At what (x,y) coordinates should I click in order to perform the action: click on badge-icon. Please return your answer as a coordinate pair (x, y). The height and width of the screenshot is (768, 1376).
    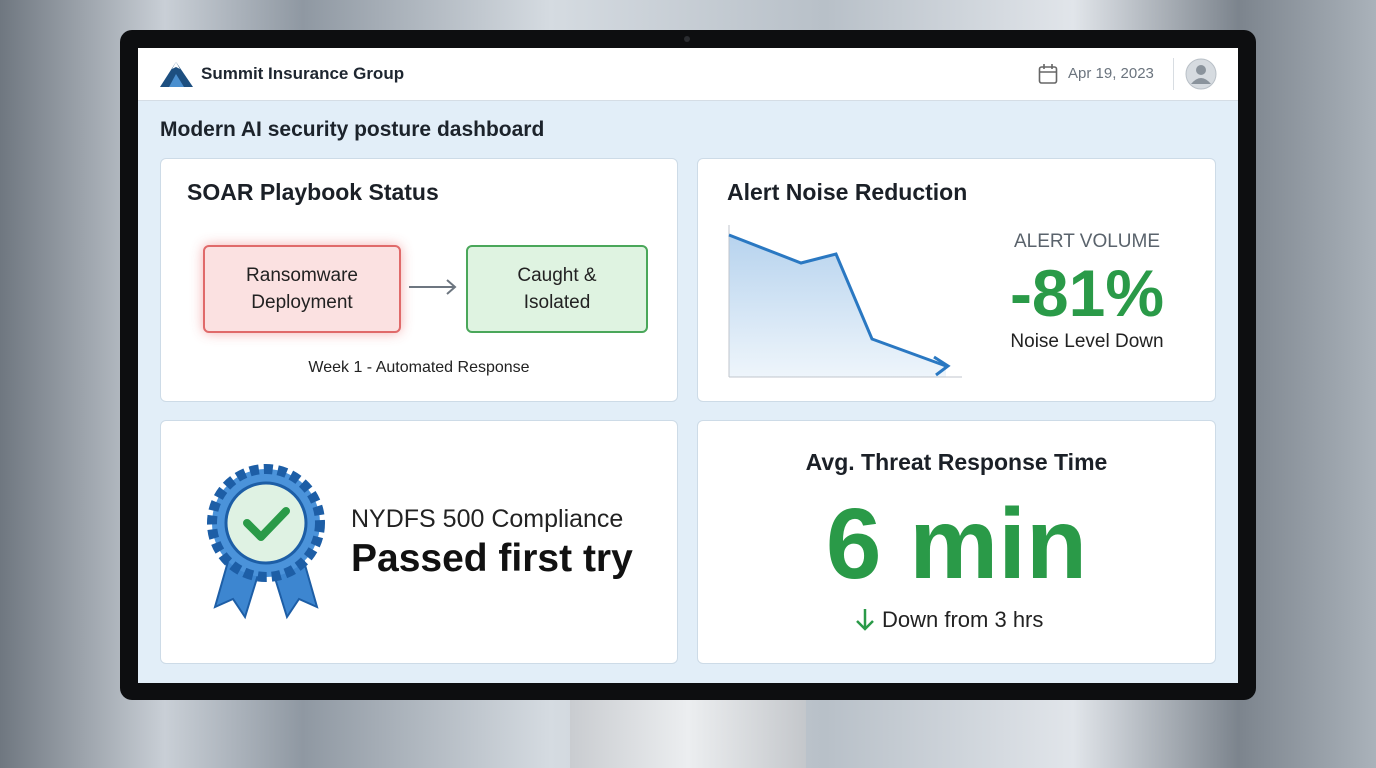
    Looking at the image, I should click on (266, 542).